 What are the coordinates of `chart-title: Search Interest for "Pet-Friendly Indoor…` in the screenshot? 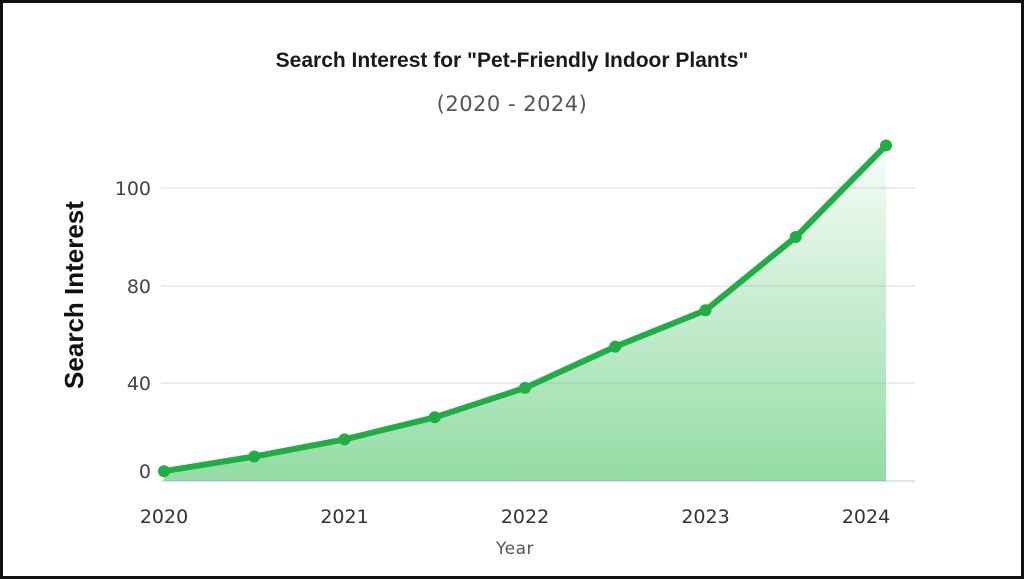 It's located at (512, 60).